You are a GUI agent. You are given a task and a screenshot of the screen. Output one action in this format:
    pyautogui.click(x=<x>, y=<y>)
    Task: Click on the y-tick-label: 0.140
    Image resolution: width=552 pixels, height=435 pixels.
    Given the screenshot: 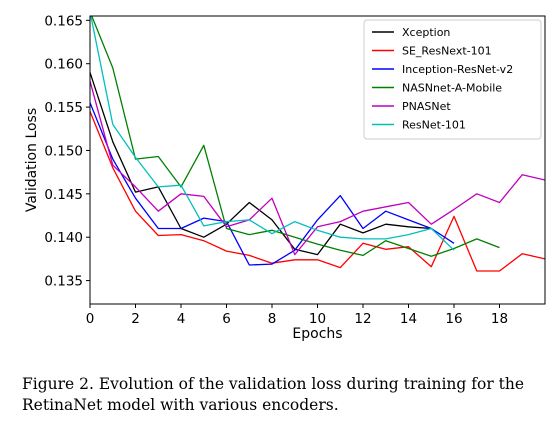 What is the action you would take?
    pyautogui.click(x=63, y=238)
    